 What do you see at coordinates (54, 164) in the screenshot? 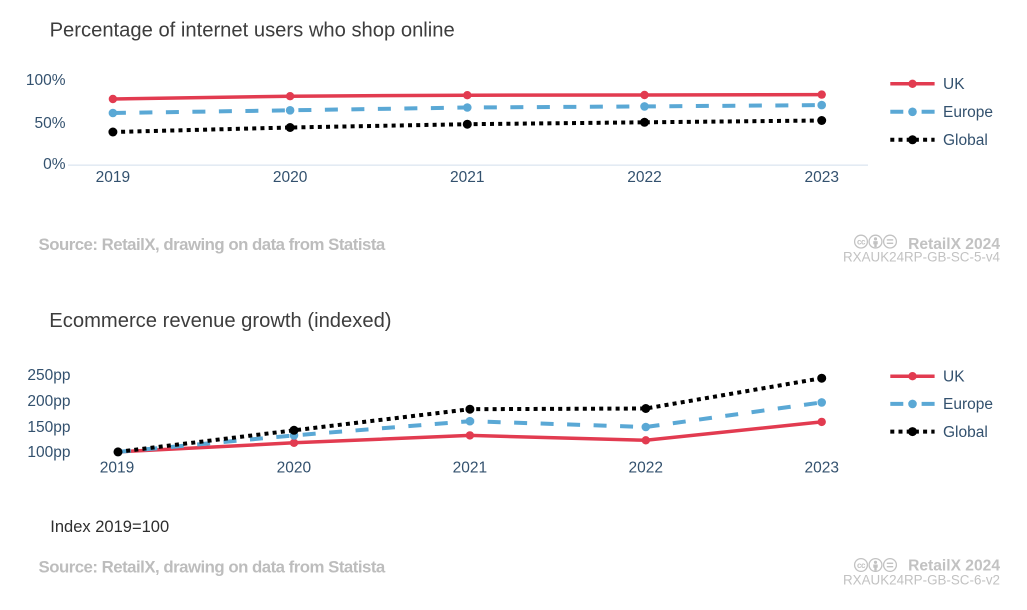
I see `svg-text: 0%` at bounding box center [54, 164].